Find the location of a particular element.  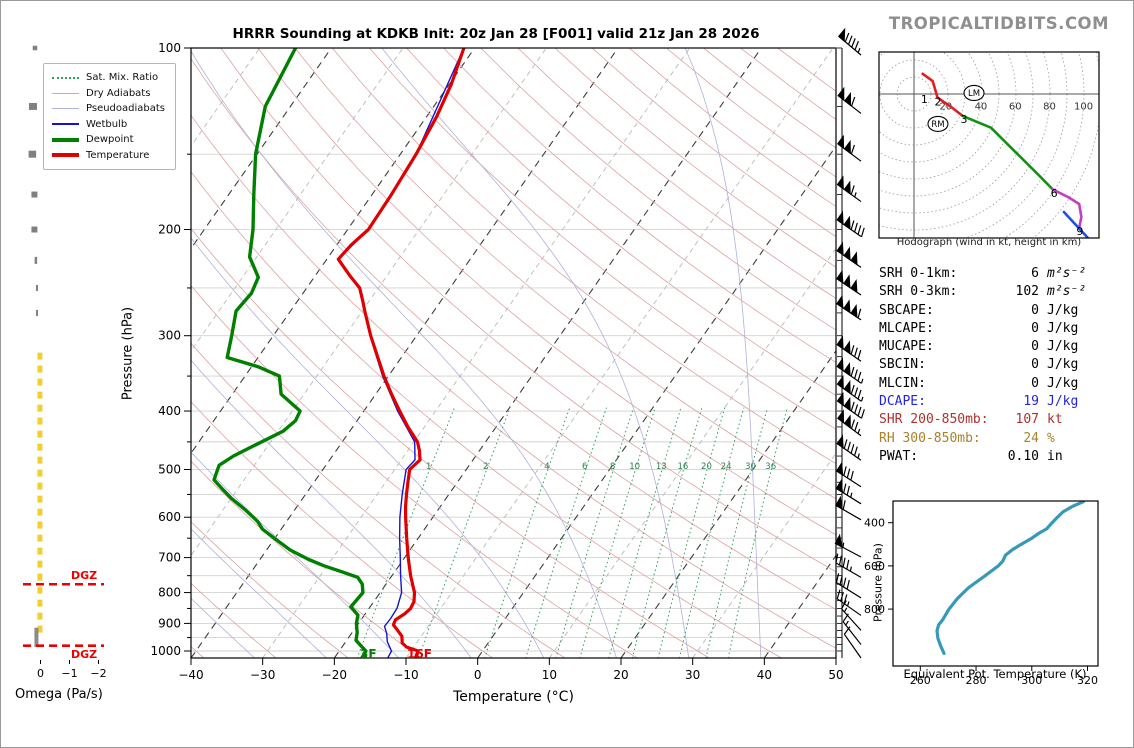

legend-item-dewpoint: Dewpoint is located at coordinates (108, 140).